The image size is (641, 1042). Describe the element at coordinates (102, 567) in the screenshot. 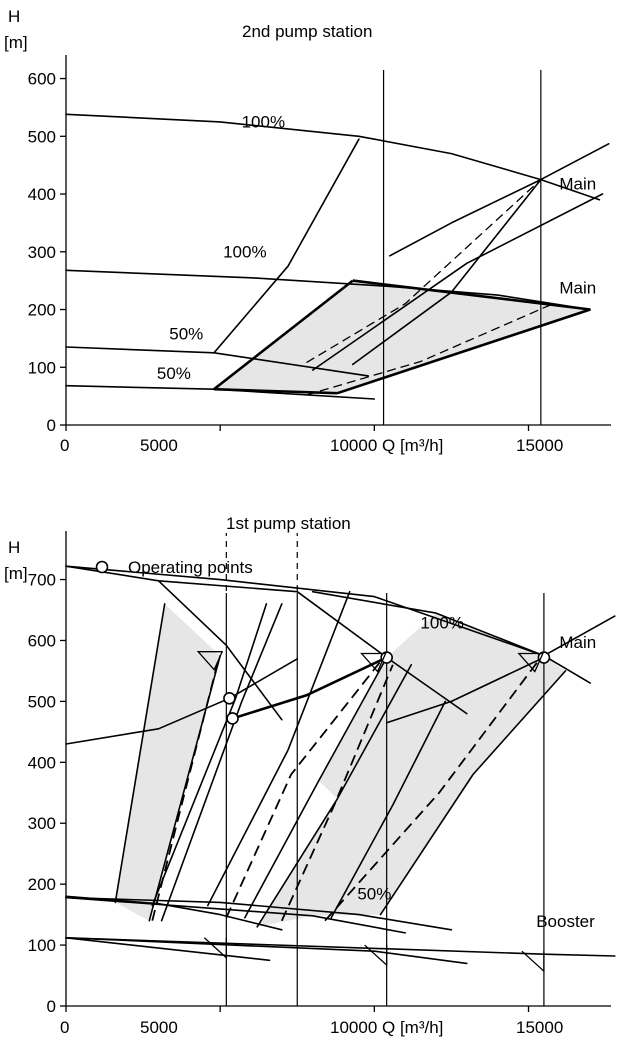

I see `legend-marker-circle` at that location.